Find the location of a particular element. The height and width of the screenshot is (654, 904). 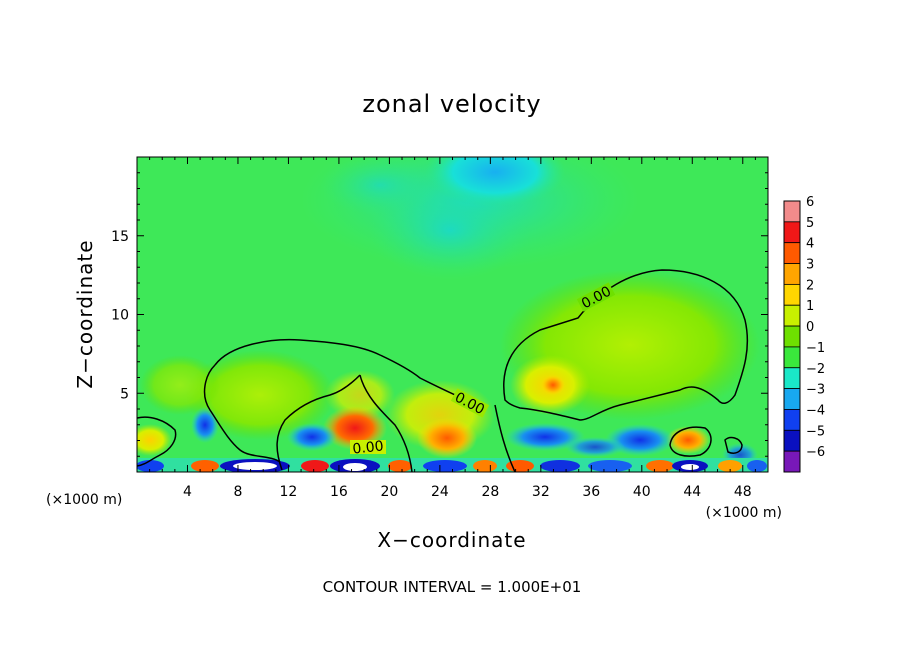

x-axis-label: X−coordinate is located at coordinates (451, 540).